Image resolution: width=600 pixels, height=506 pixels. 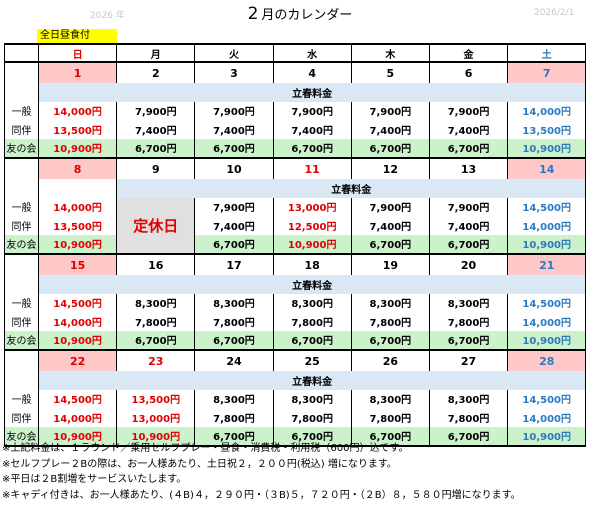 What do you see at coordinates (468, 72) in the screenshot?
I see `date-cell: 6` at bounding box center [468, 72].